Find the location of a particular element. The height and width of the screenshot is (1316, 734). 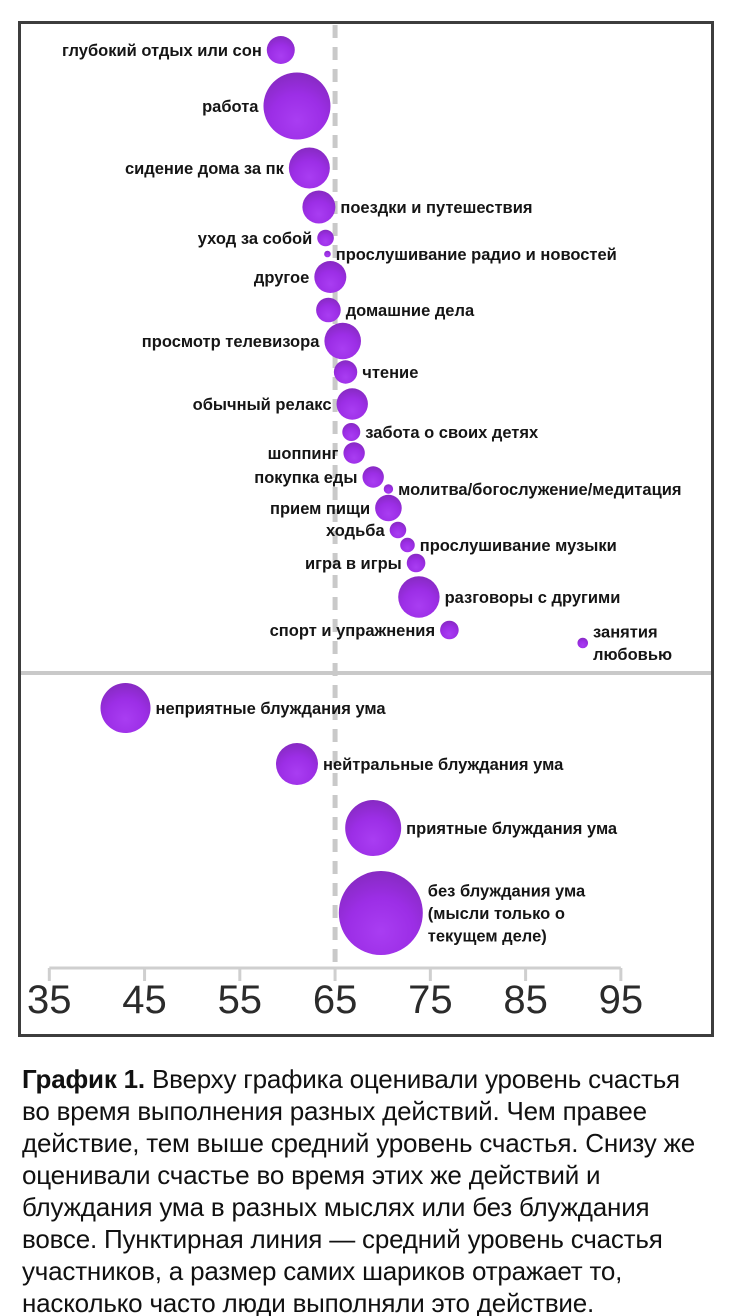

activities-label-15: прием пищи is located at coordinates (320, 509).